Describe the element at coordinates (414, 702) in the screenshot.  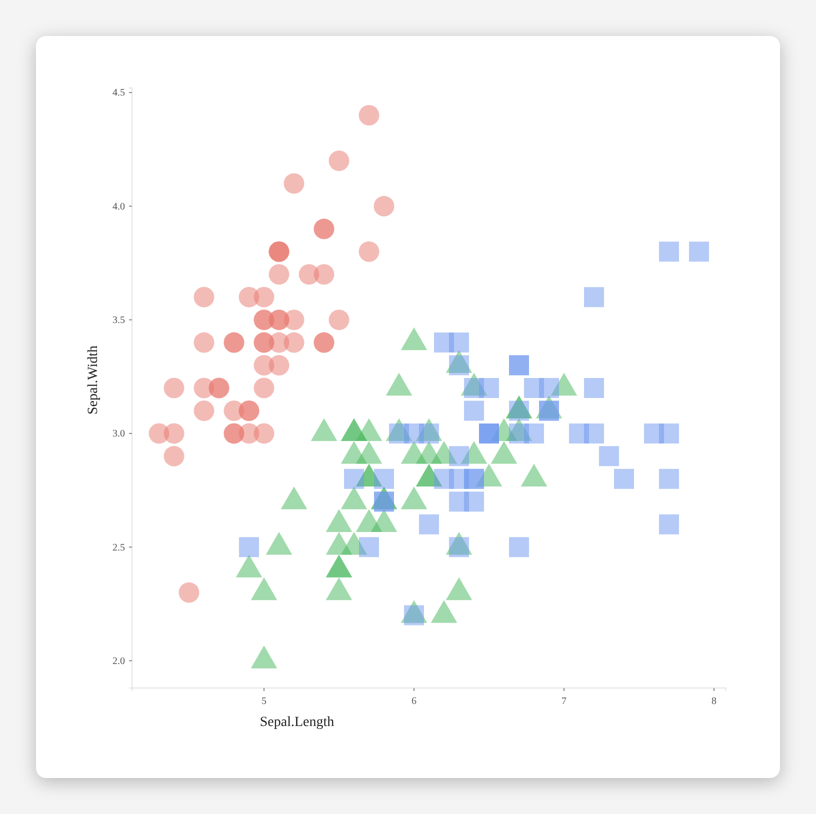
I see `x-tick-label: 6` at that location.